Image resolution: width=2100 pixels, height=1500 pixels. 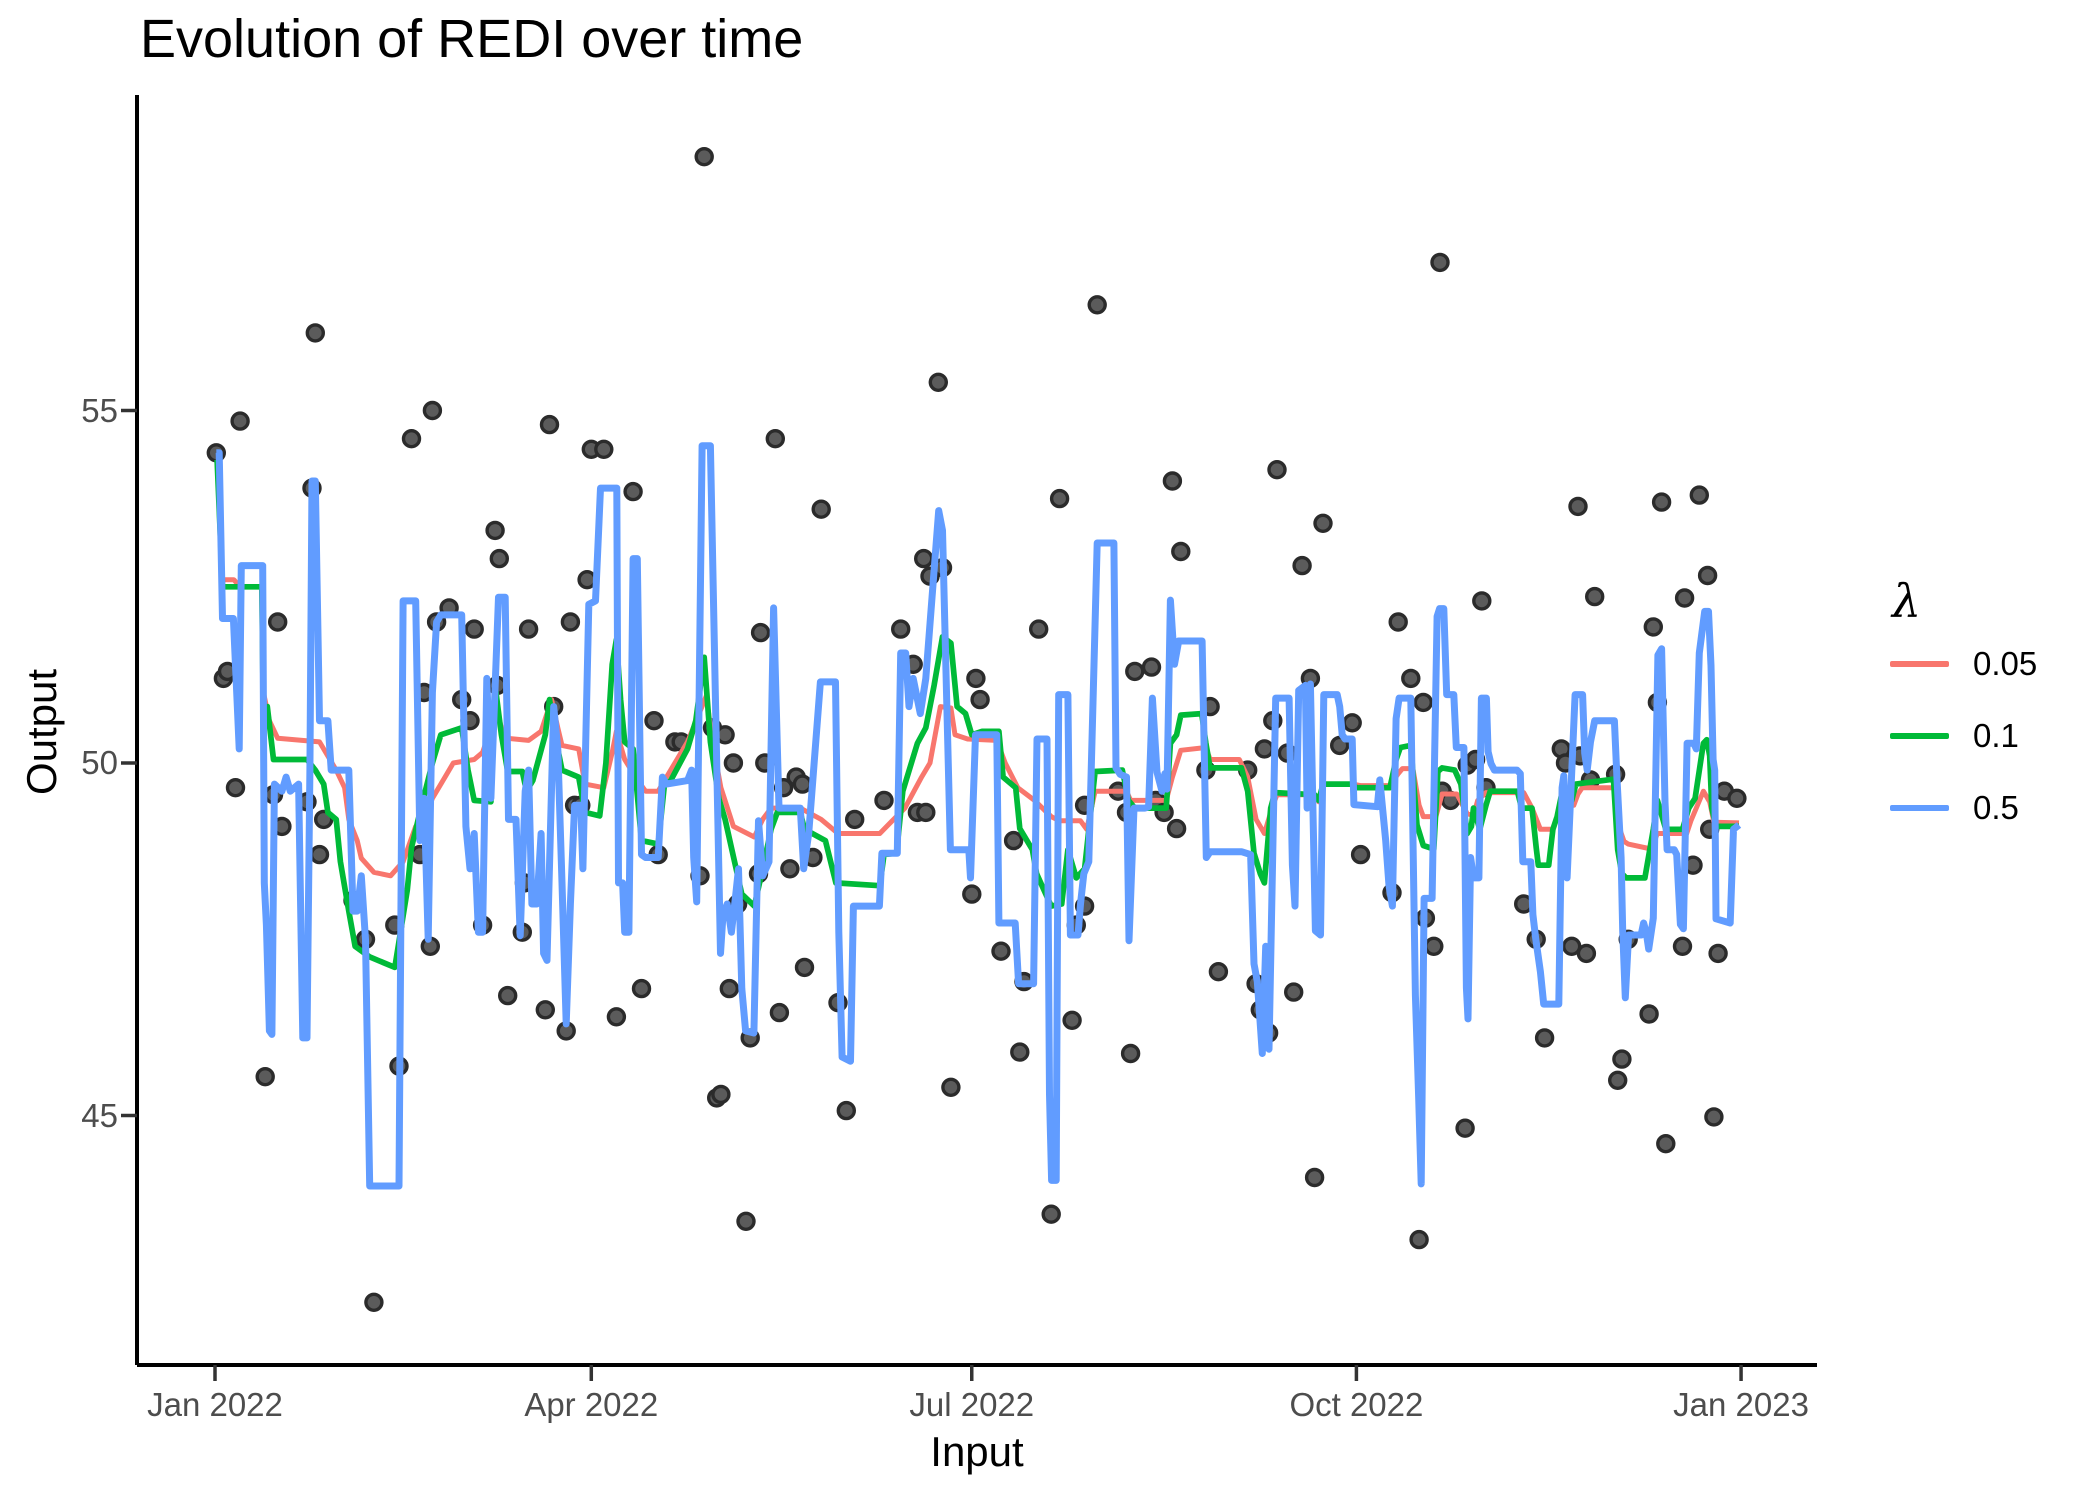 I want to click on x-axis-title: Input, so click(x=977, y=1451).